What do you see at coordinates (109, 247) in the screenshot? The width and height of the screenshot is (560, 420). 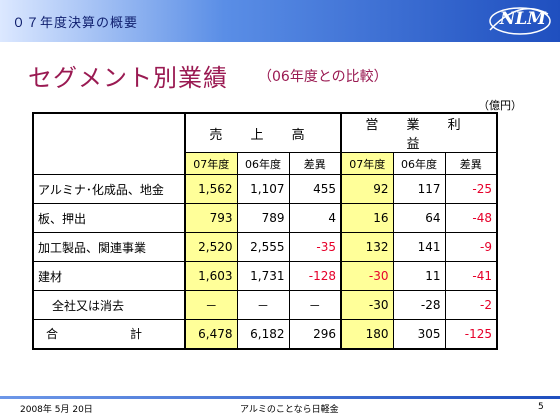 I see `row-label: 加工製品、関連事業` at bounding box center [109, 247].